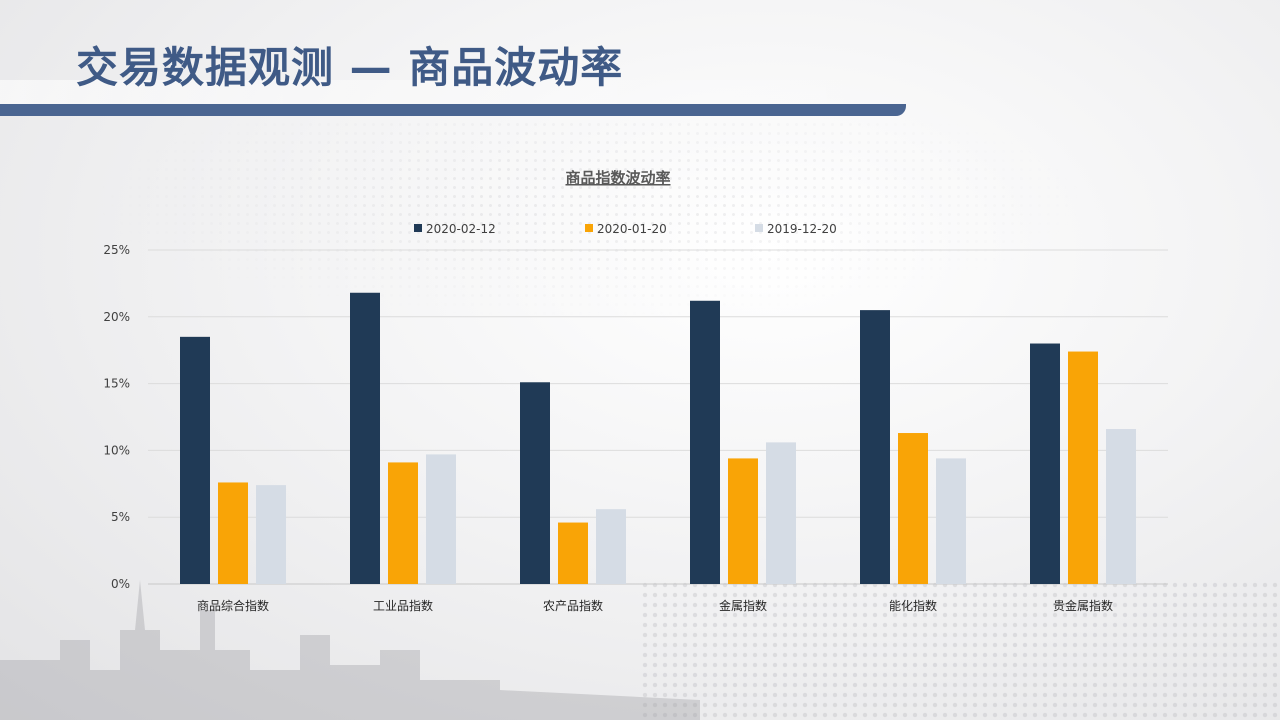  Describe the element at coordinates (743, 605) in the screenshot. I see `x-tick-label: 金属指数` at that location.